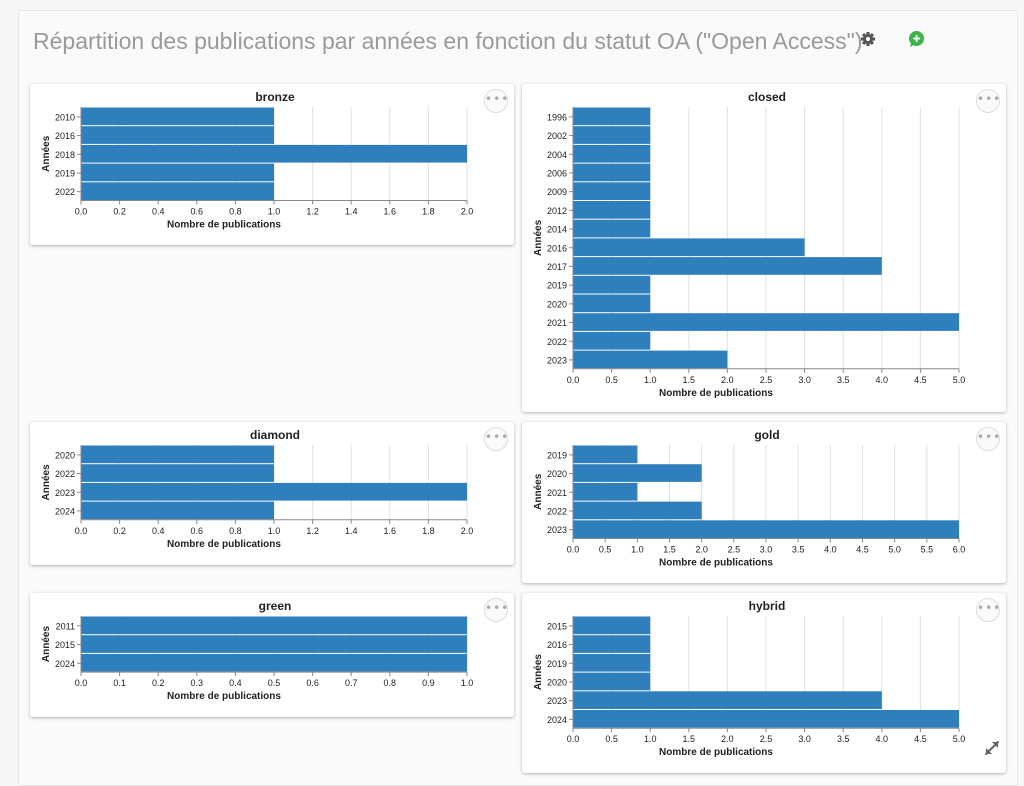 This screenshot has height=786, width=1024. What do you see at coordinates (612, 153) in the screenshot?
I see `bar-2004` at bounding box center [612, 153].